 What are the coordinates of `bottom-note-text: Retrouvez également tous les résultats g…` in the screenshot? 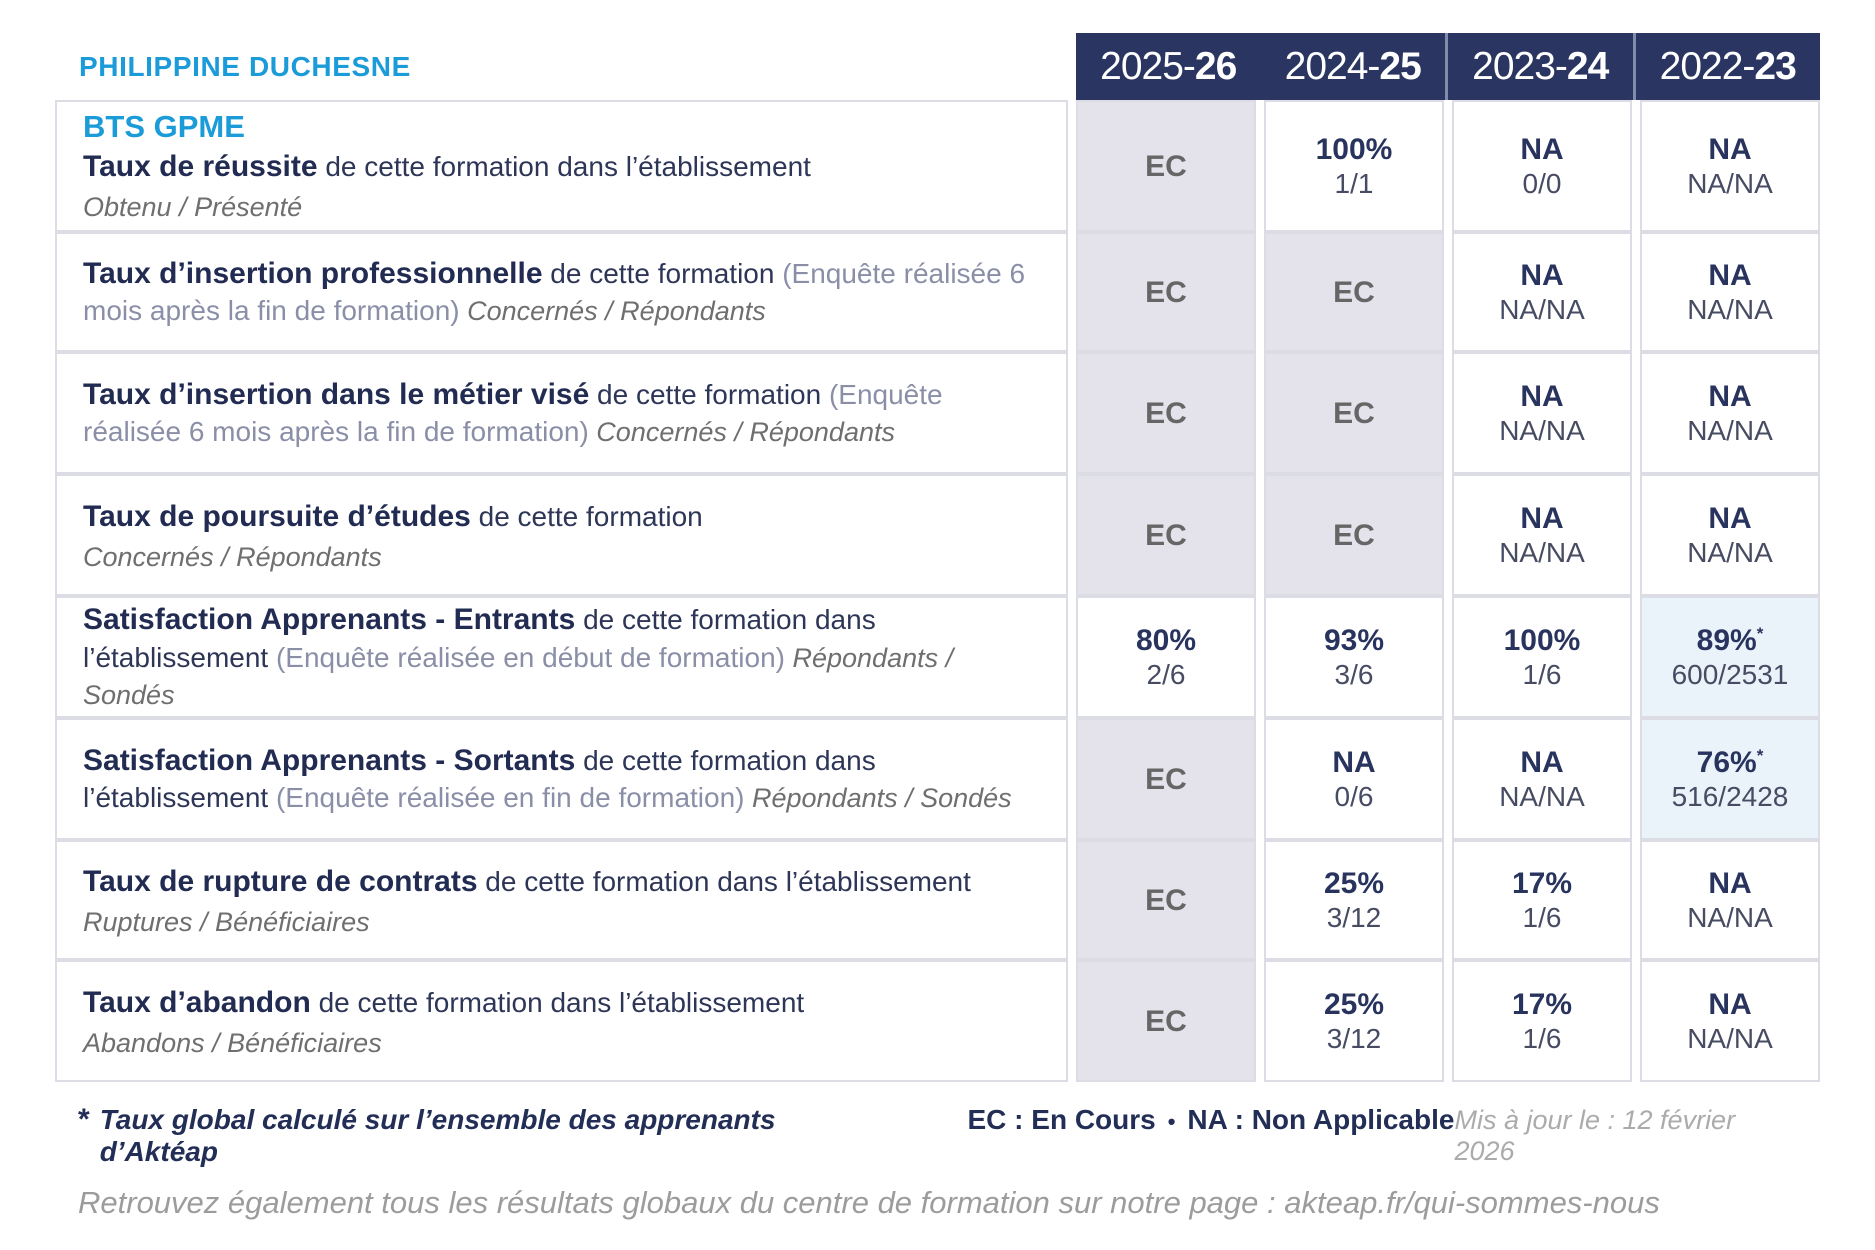 It's located at (681, 1202).